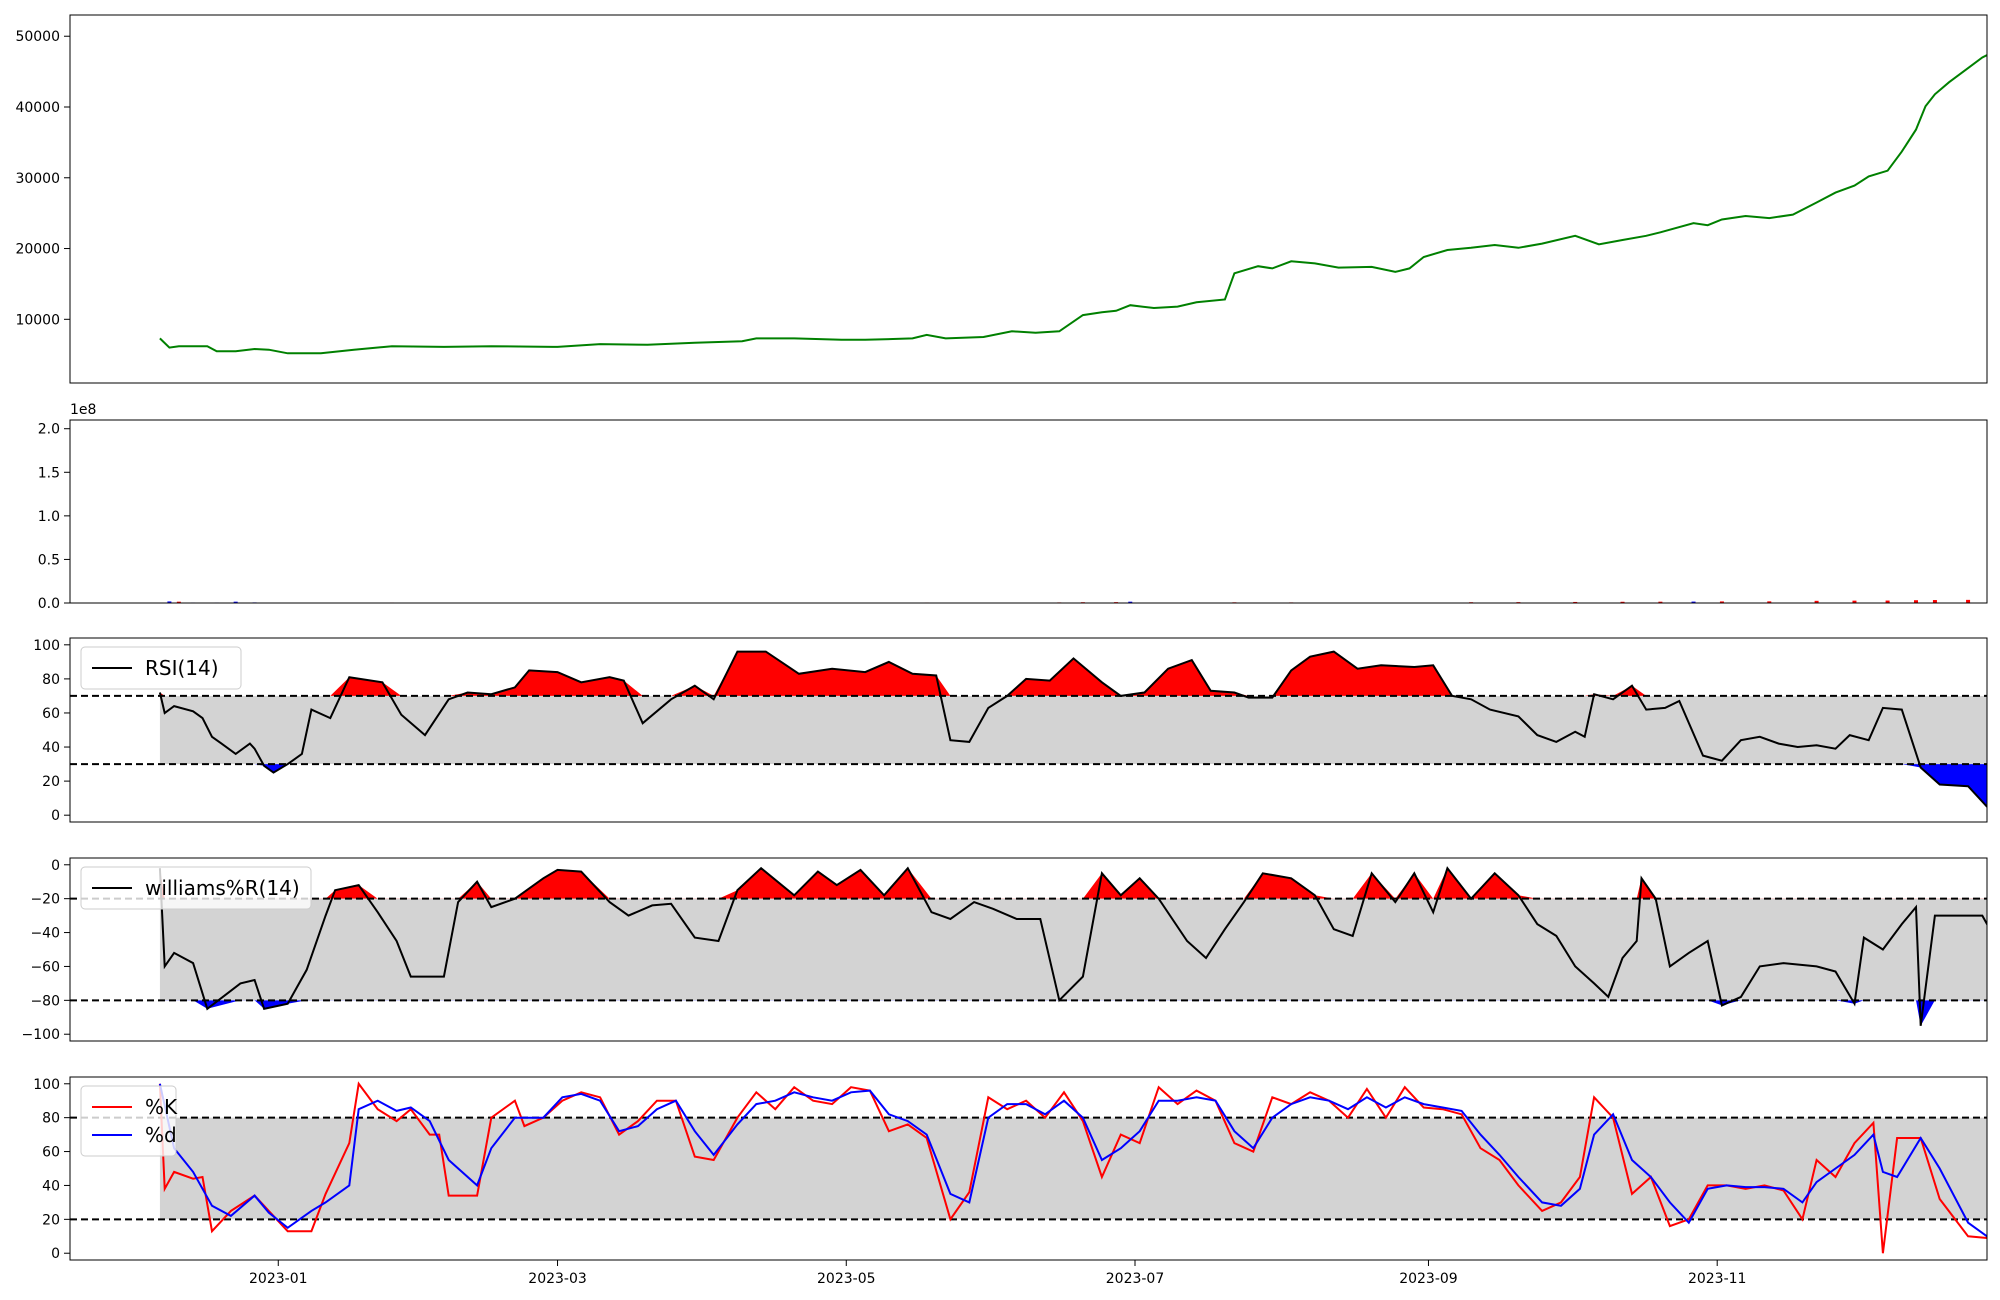  I want to click on y-tick-label: −40, so click(45, 934).